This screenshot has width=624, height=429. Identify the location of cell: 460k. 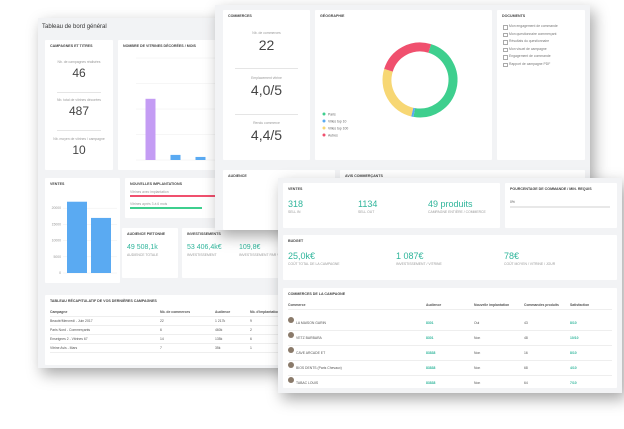
(219, 329).